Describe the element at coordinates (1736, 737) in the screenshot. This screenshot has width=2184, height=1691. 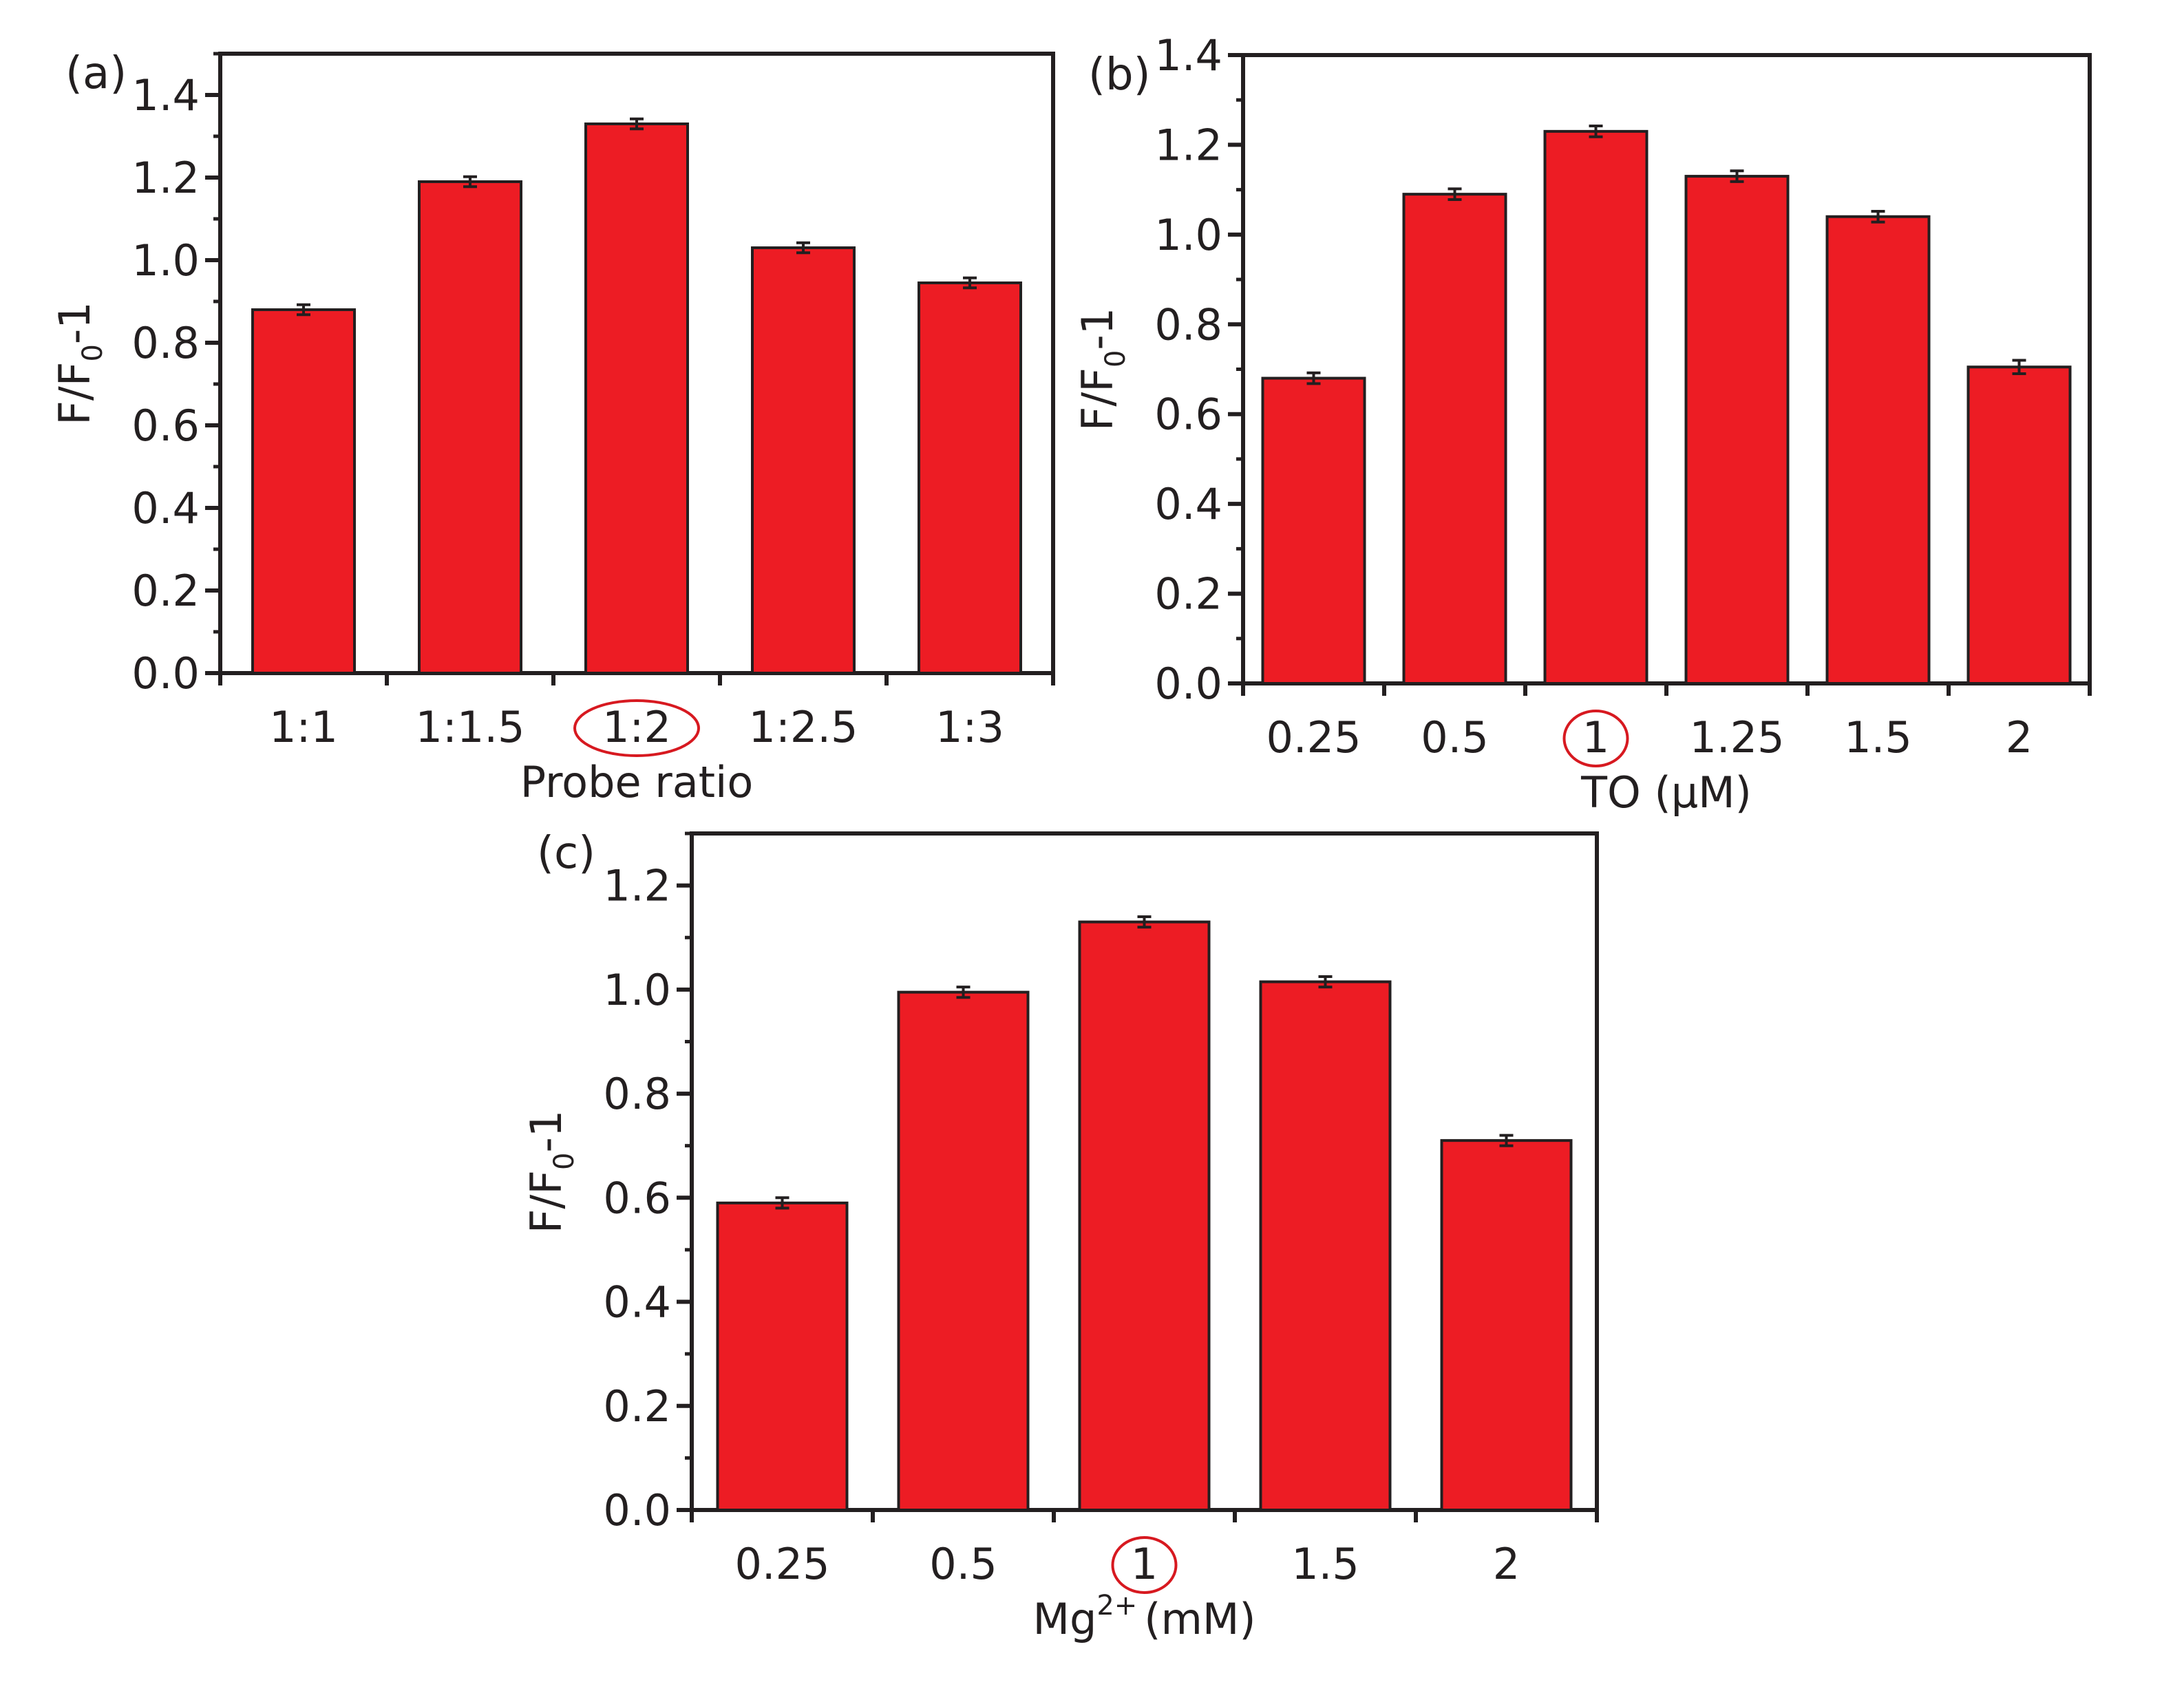
I see `x-tick-label: 1.25` at that location.